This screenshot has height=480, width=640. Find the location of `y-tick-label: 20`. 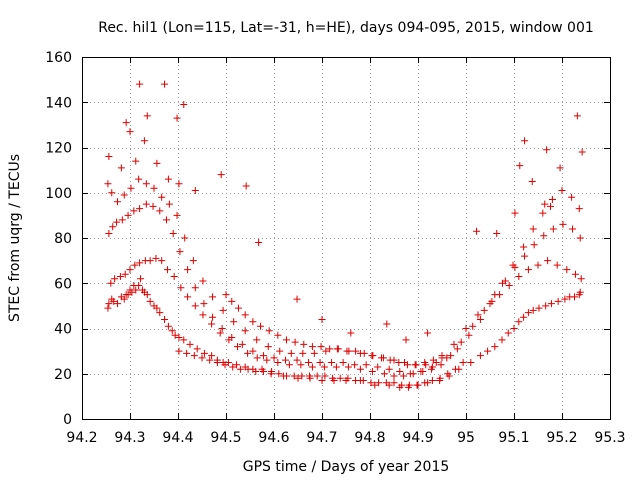

y-tick-label: 20 is located at coordinates (63, 375).